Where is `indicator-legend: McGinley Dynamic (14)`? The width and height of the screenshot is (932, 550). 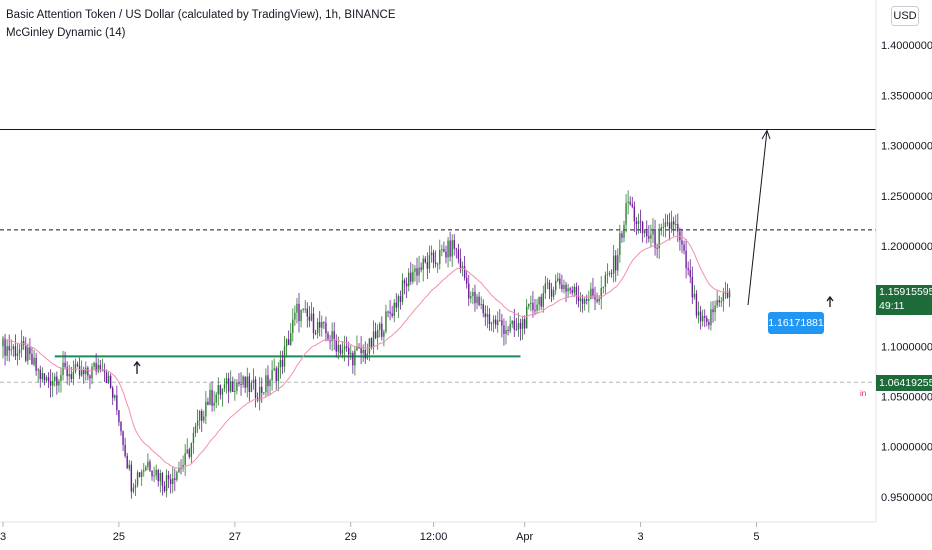 indicator-legend: McGinley Dynamic (14) is located at coordinates (66, 33).